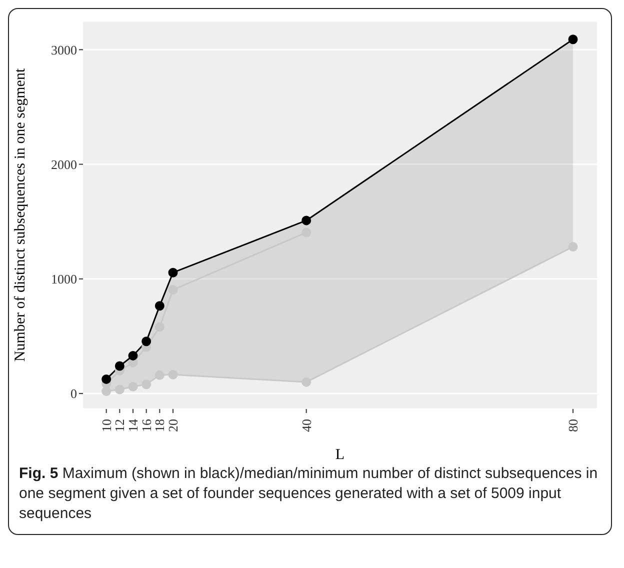 Image resolution: width=624 pixels, height=568 pixels. I want to click on caption: Fig. 5 Maximum (shown in black)/median/minimum number of distinct subsequences in one segment given a set of founder sequences generated with a set of 5009 input sequences, so click(308, 494).